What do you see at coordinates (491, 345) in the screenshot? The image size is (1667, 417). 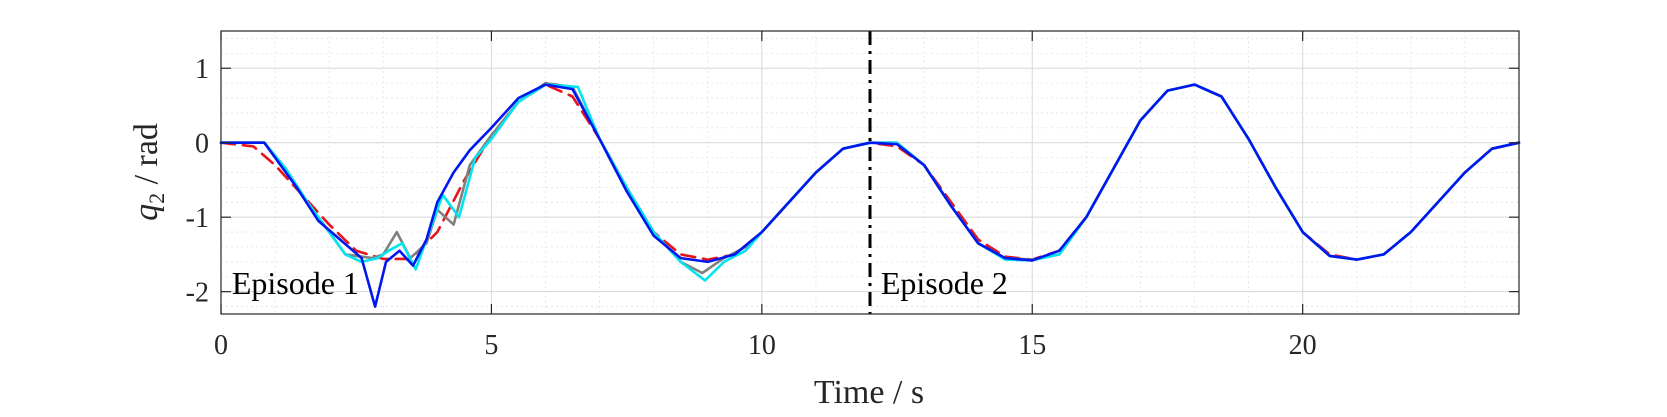 I see `x-tick-label: 5` at bounding box center [491, 345].